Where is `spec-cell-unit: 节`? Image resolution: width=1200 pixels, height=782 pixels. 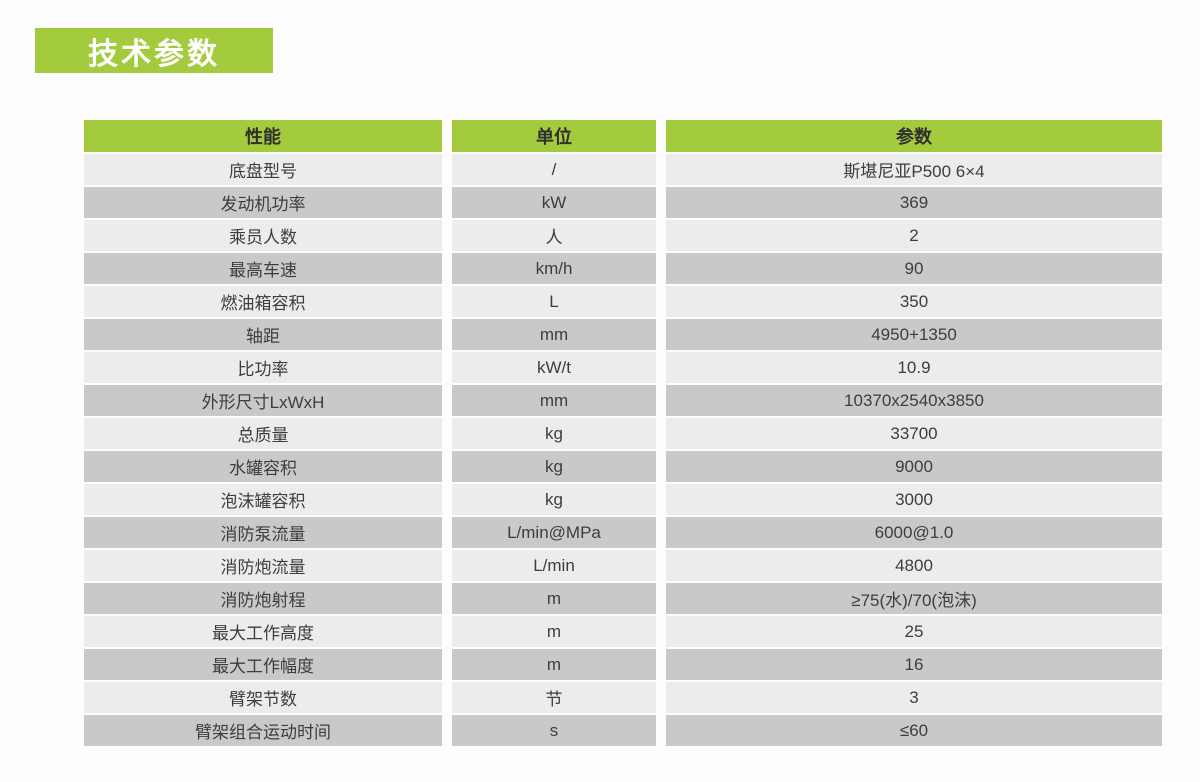
spec-cell-unit: 节 is located at coordinates (554, 697).